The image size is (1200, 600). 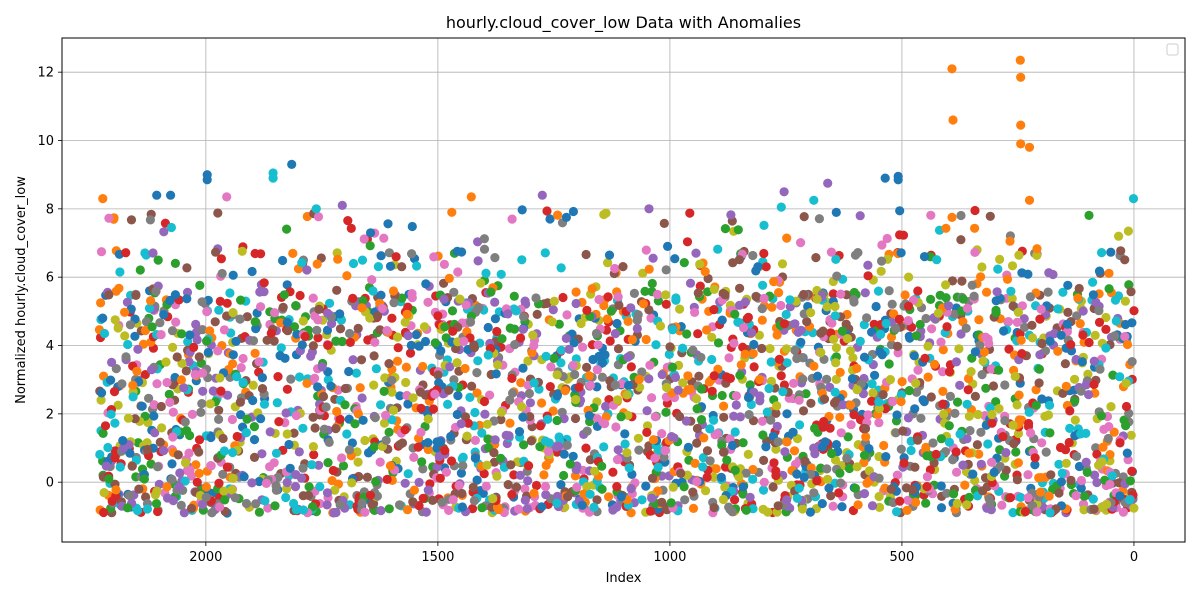 I want to click on y-tick-label: 8, so click(x=50, y=209).